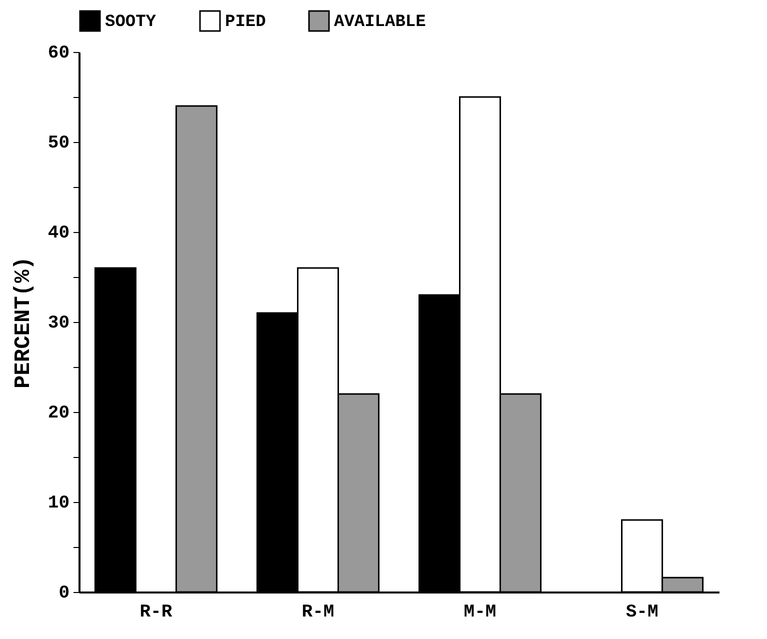 The width and height of the screenshot is (767, 639). What do you see at coordinates (380, 22) in the screenshot?
I see `legend-label: AVAILABLE` at bounding box center [380, 22].